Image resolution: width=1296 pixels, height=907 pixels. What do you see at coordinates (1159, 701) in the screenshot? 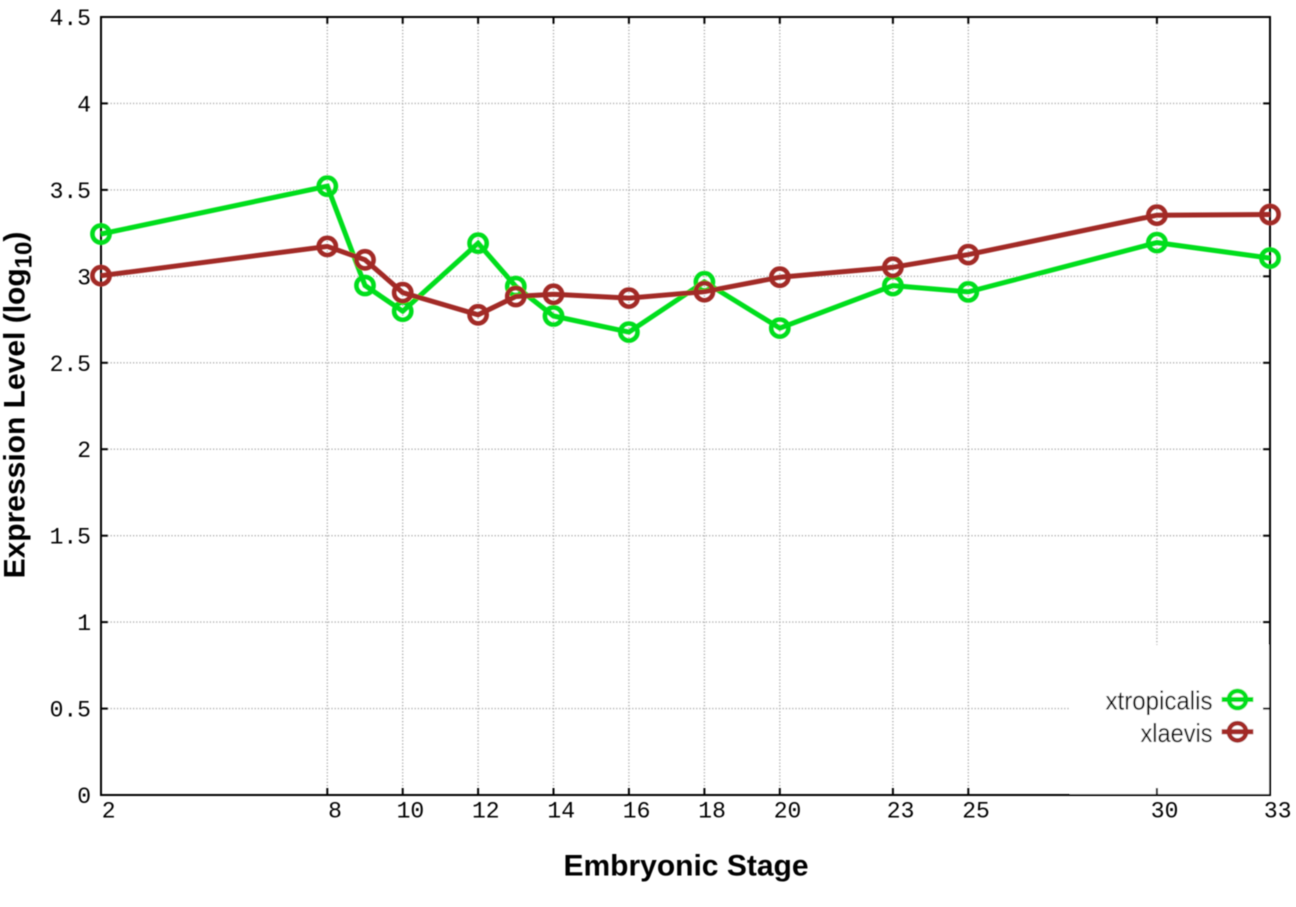
I see `svg-text: xtropicalis` at bounding box center [1159, 701].